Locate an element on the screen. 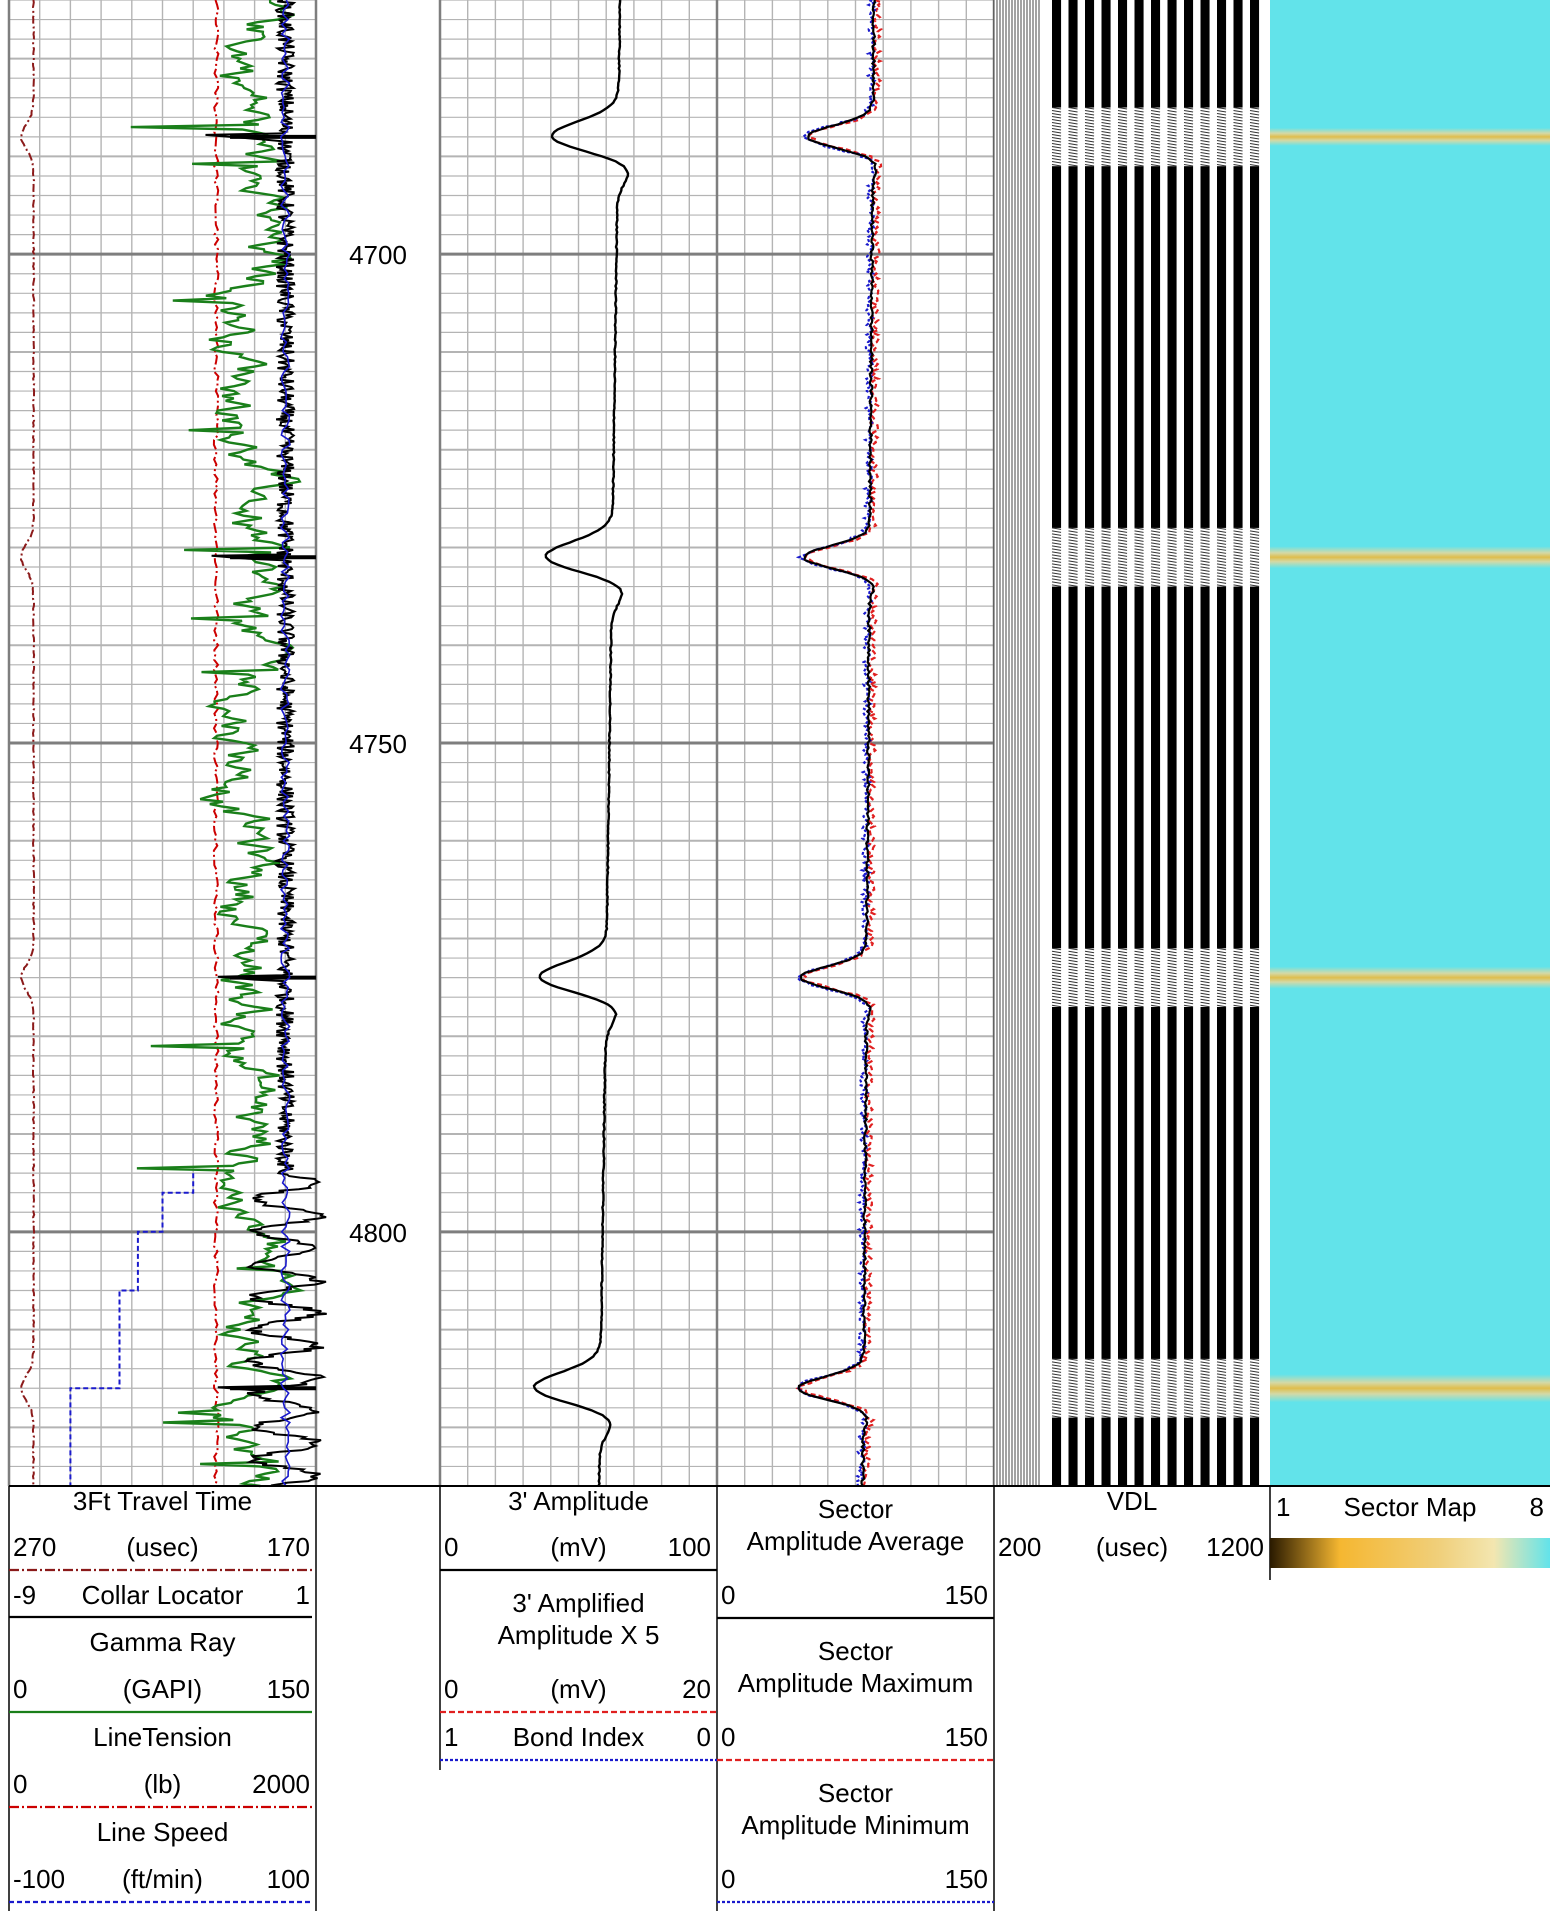 This screenshot has width=1554, height=1911. track3-title: Amplitude X 5 is located at coordinates (578, 1635).